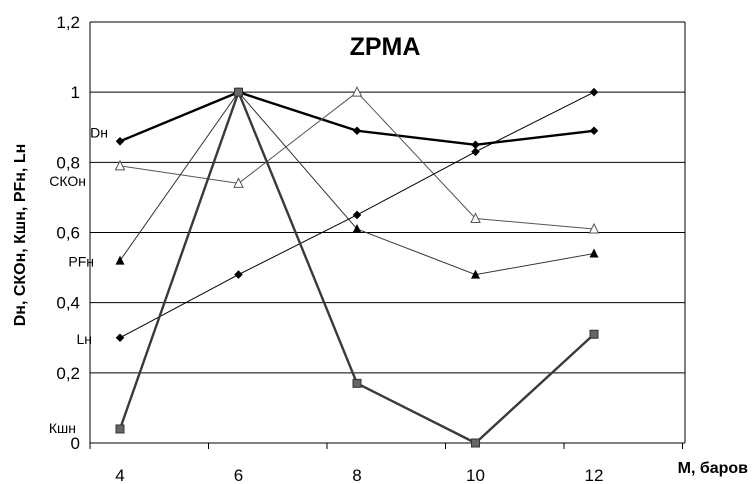  What do you see at coordinates (81, 262) in the screenshot?
I see `series-label: PFн` at bounding box center [81, 262].